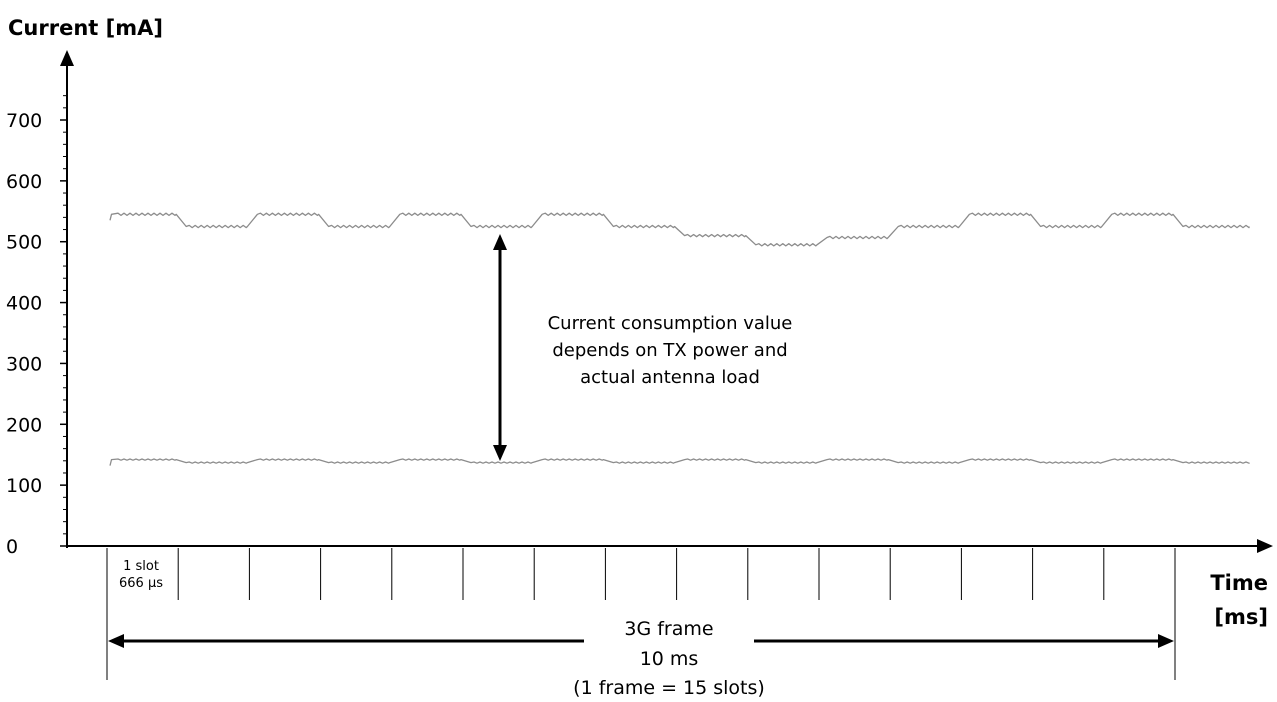 The image size is (1277, 702). Describe the element at coordinates (24, 243) in the screenshot. I see `y-tick-label: 500` at that location.